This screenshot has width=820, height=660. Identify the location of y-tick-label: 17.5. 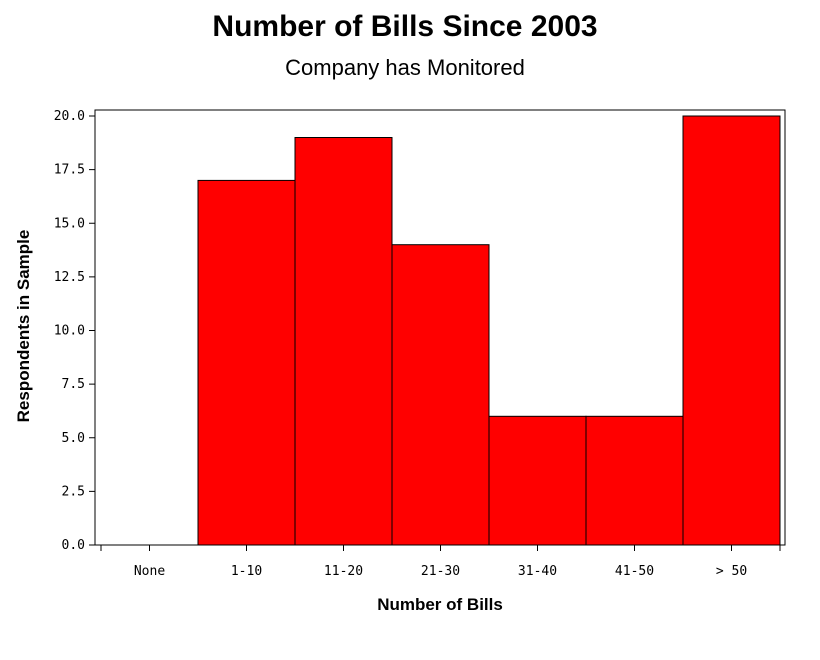
(69, 170).